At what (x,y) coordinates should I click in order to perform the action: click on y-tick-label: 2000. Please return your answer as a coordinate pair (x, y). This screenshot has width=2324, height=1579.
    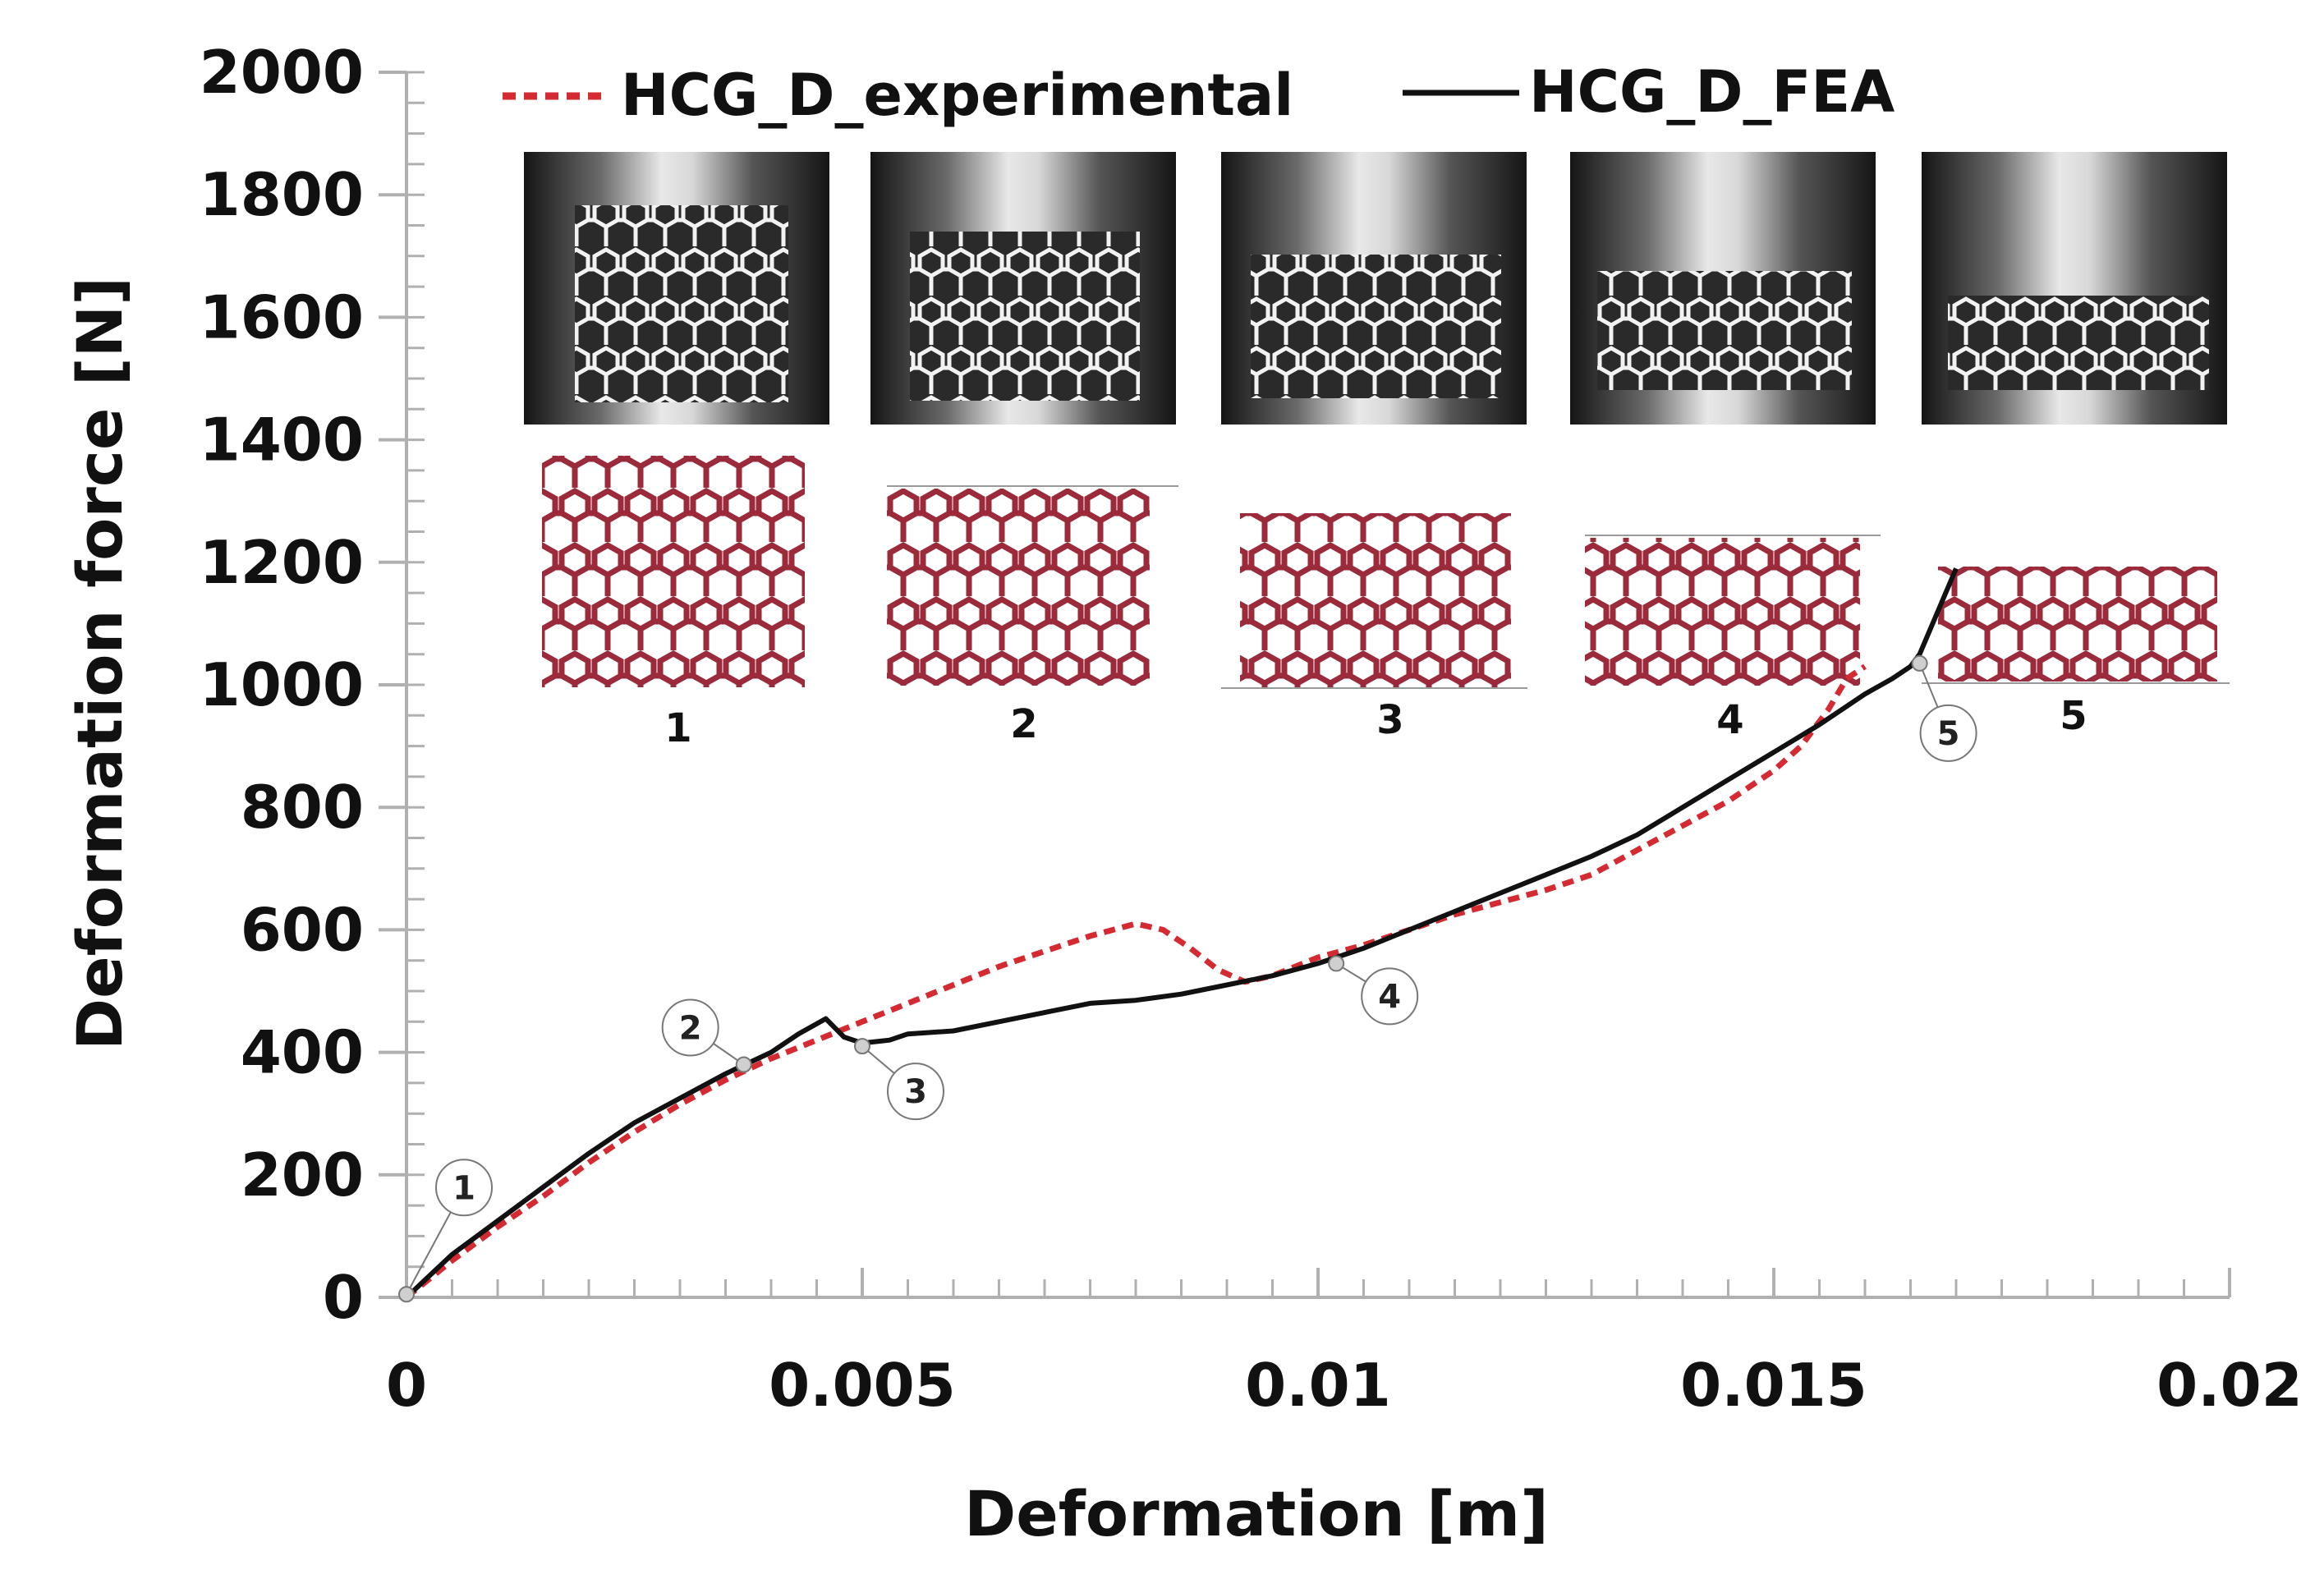
    Looking at the image, I should click on (282, 72).